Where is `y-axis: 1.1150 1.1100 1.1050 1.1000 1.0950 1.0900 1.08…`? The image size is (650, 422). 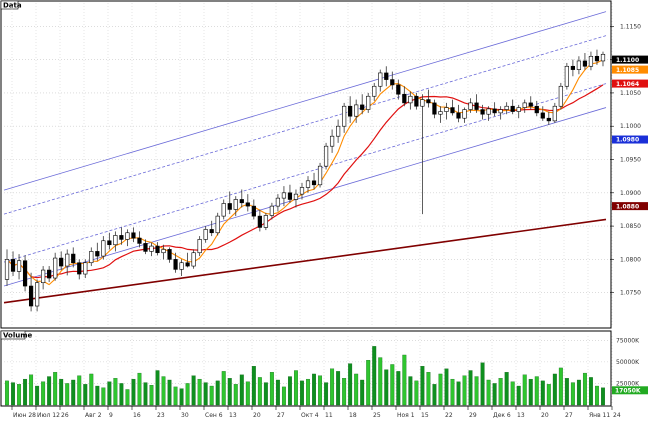 y-axis: 1.1150 1.1100 1.1050 1.1000 1.0950 1.0900 1.08… is located at coordinates (625, 205).